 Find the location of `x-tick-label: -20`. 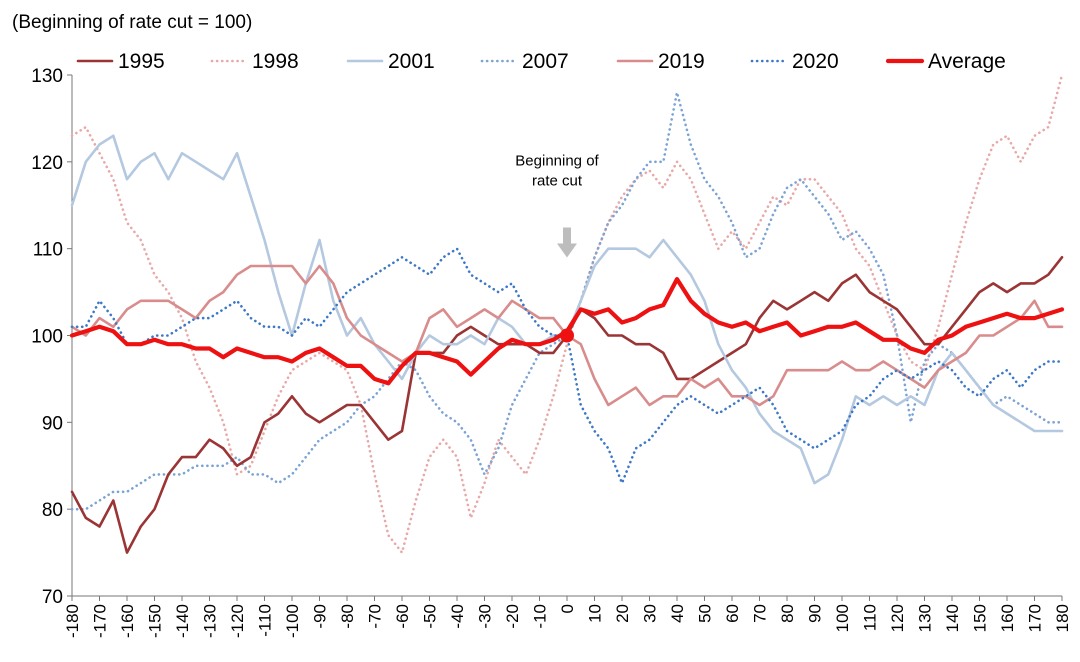

x-tick-label: -20 is located at coordinates (512, 616).